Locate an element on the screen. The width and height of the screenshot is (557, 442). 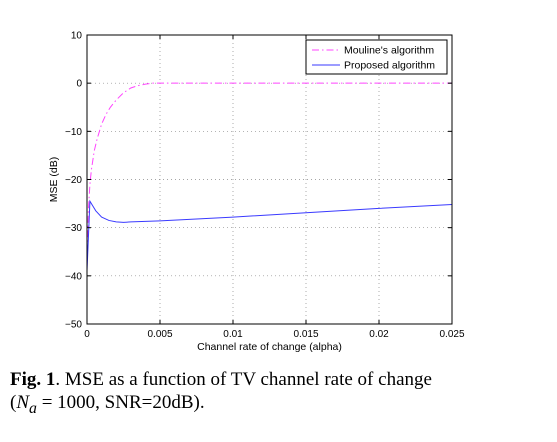
x-tick-label: 0.01 is located at coordinates (233, 334).